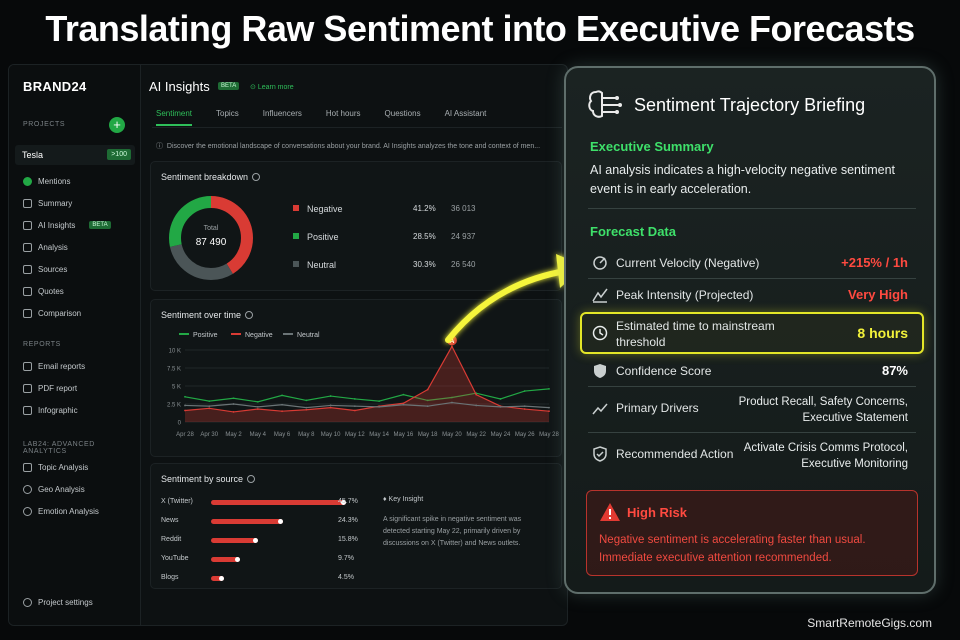 The image size is (960, 640). I want to click on donut-slice-positive, so click(211, 238).